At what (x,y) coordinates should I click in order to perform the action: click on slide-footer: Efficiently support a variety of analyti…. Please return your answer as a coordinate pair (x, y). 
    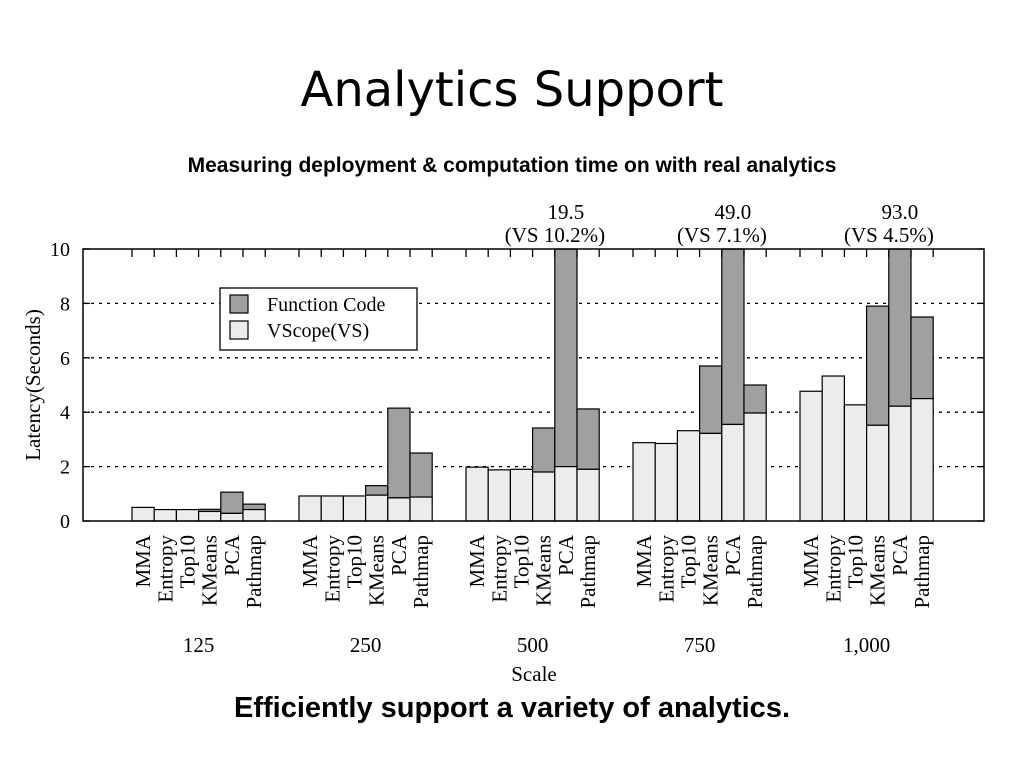
    Looking at the image, I should click on (512, 708).